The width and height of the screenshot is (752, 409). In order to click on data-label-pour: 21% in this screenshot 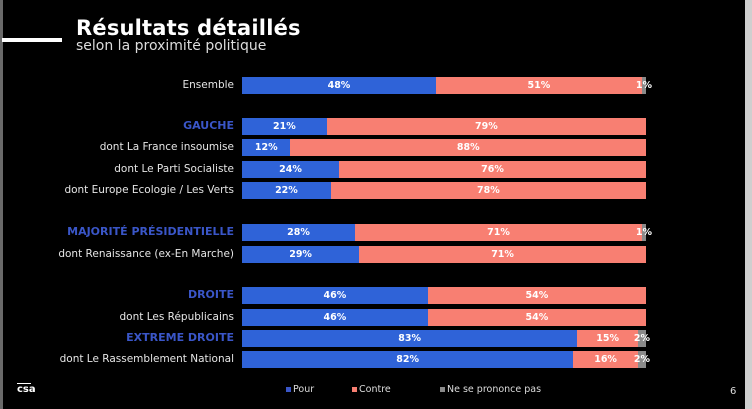, I will do `click(284, 126)`.